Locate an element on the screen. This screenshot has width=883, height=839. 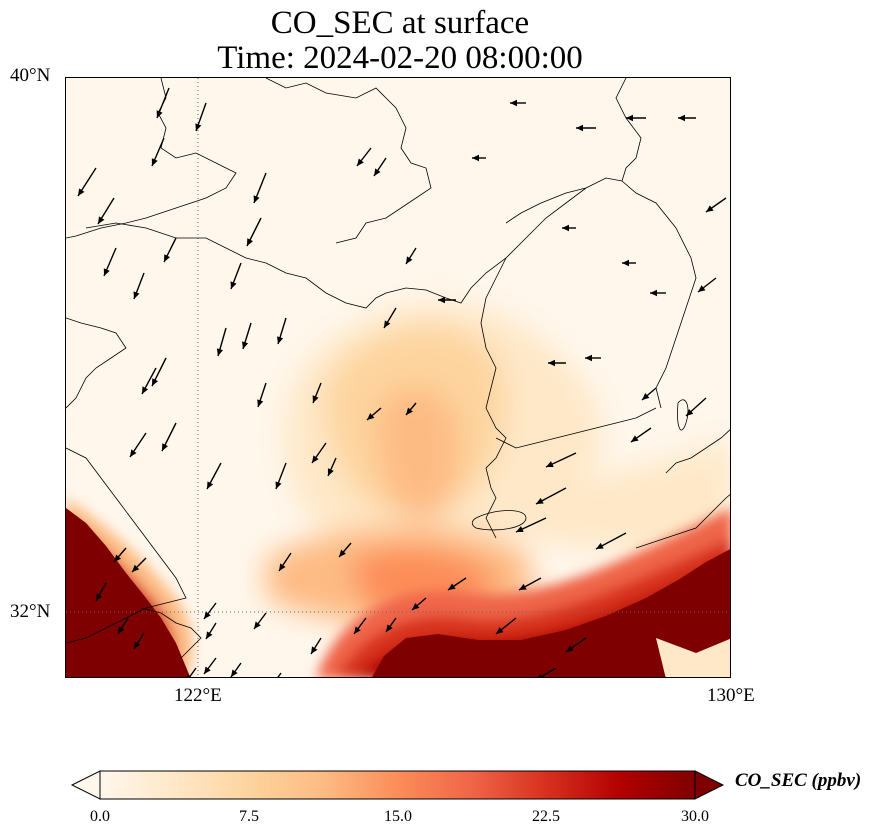
coastline-korea-south is located at coordinates (576, 428).